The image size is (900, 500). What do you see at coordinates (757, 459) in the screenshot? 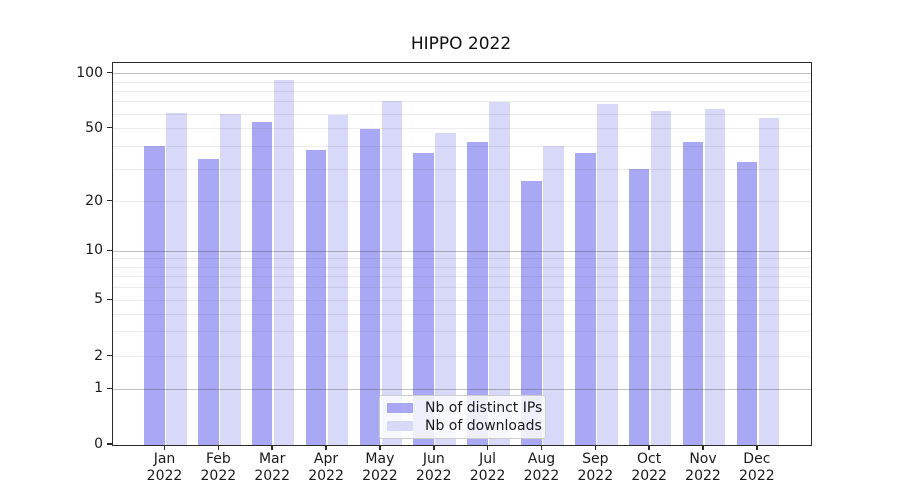
I see `x-tick-month: Dec` at bounding box center [757, 459].